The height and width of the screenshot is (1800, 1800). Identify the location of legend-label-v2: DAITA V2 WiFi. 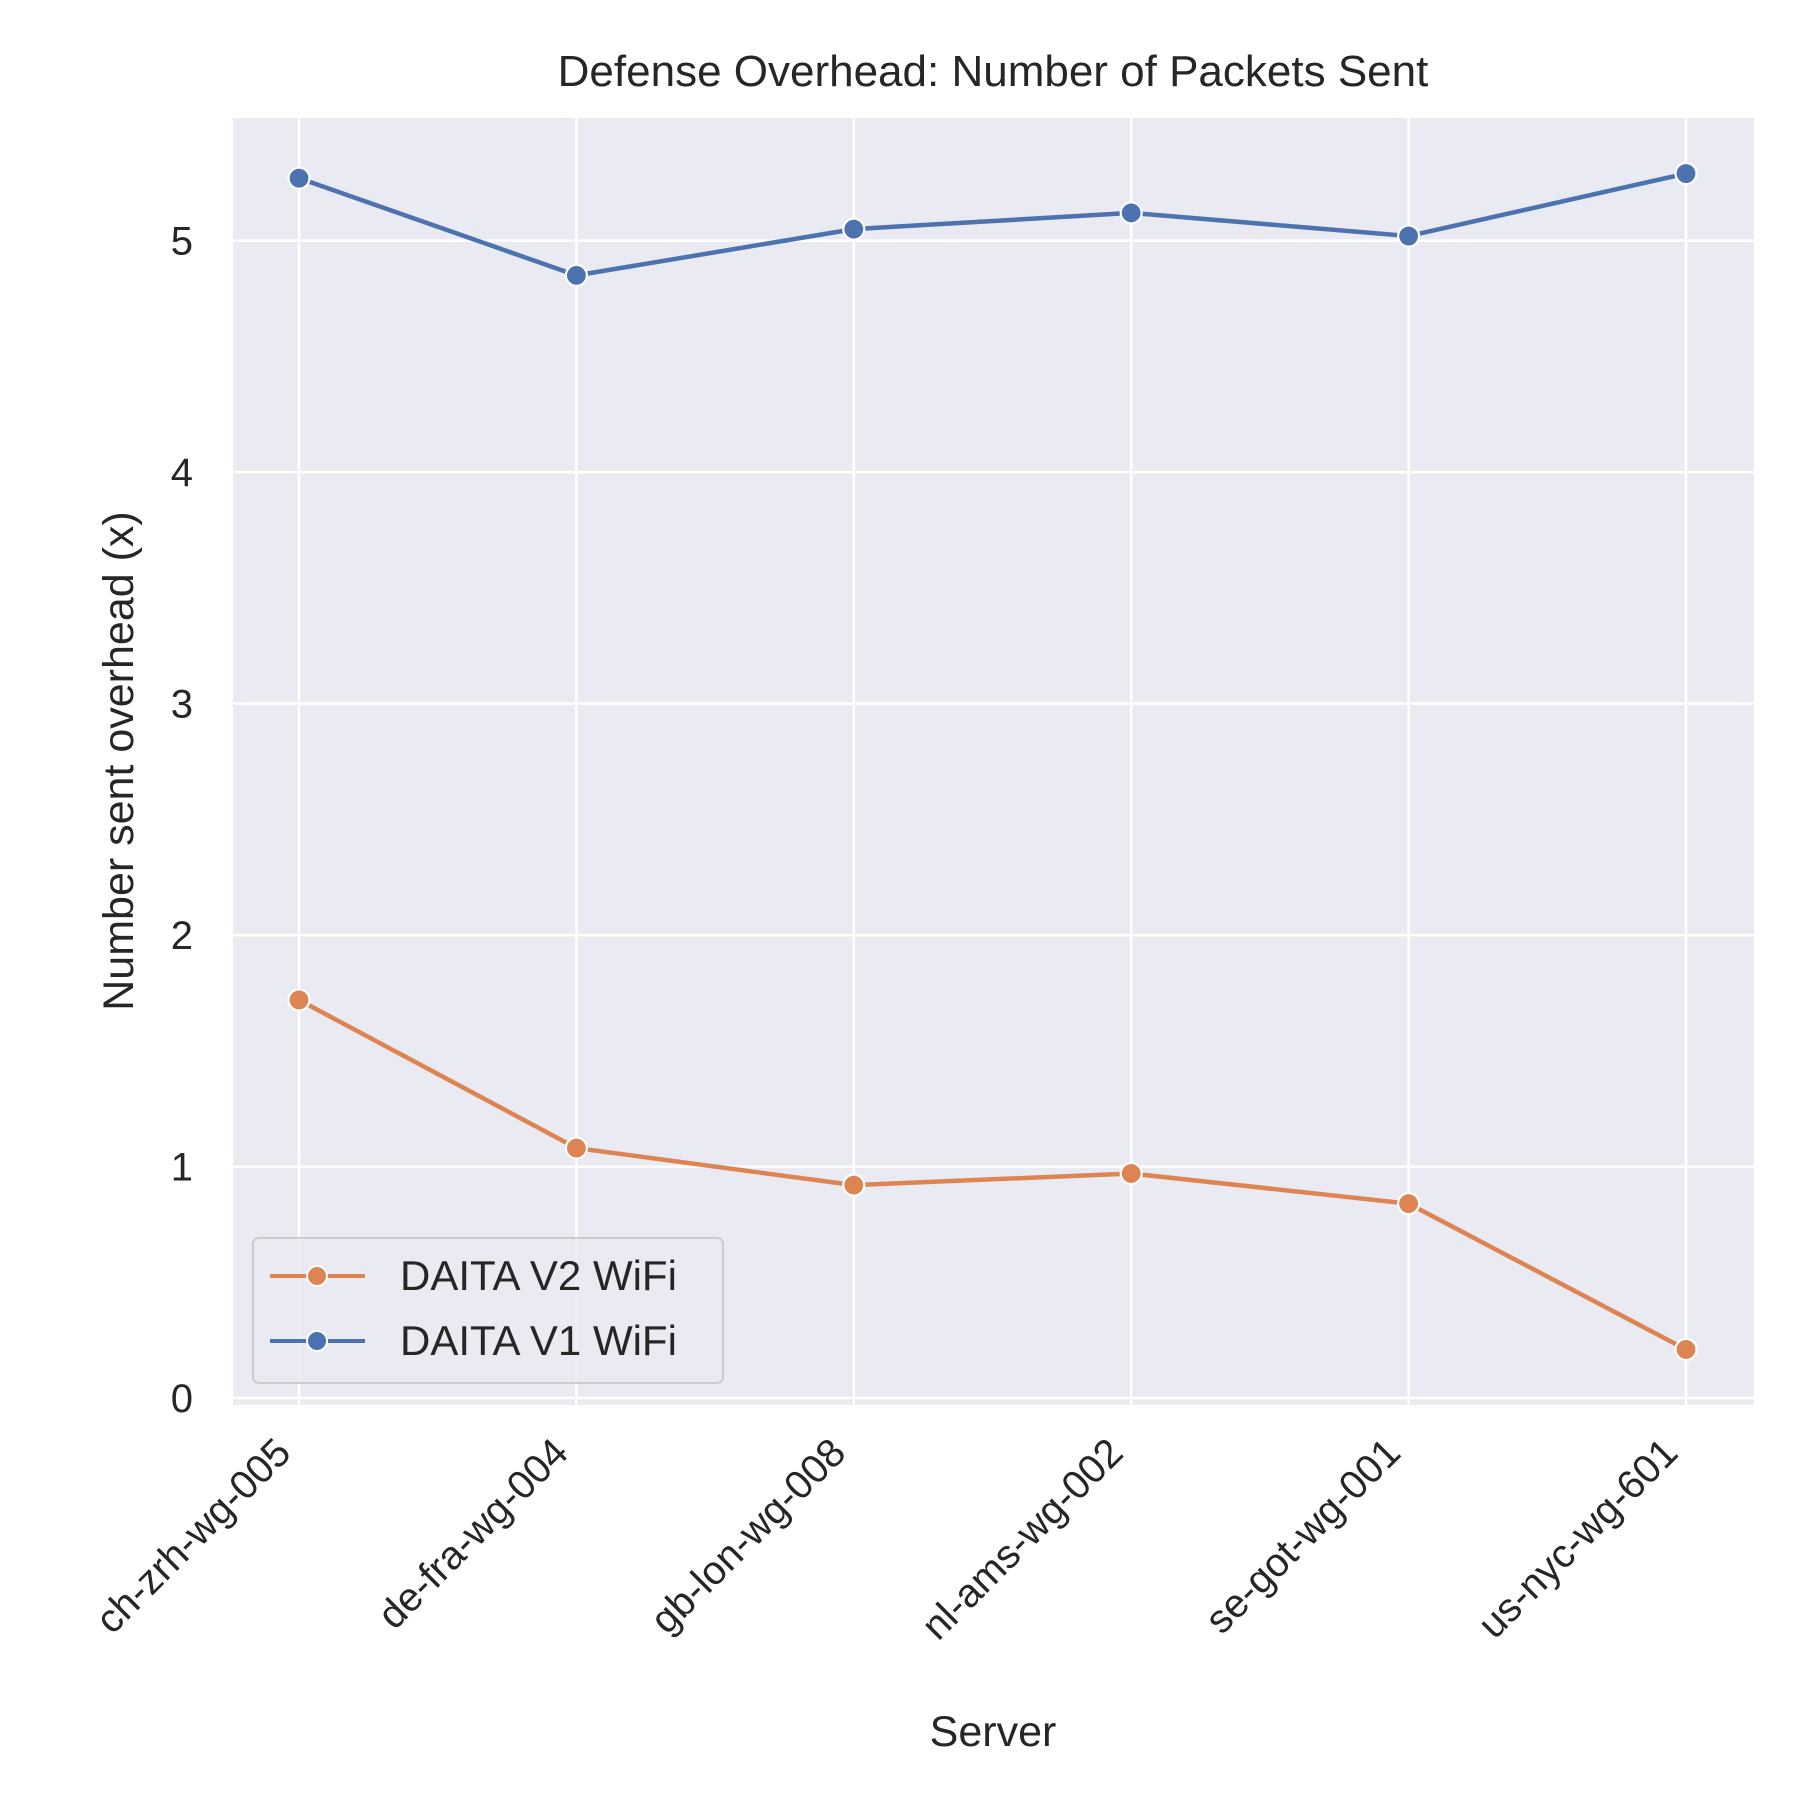
(538, 1275).